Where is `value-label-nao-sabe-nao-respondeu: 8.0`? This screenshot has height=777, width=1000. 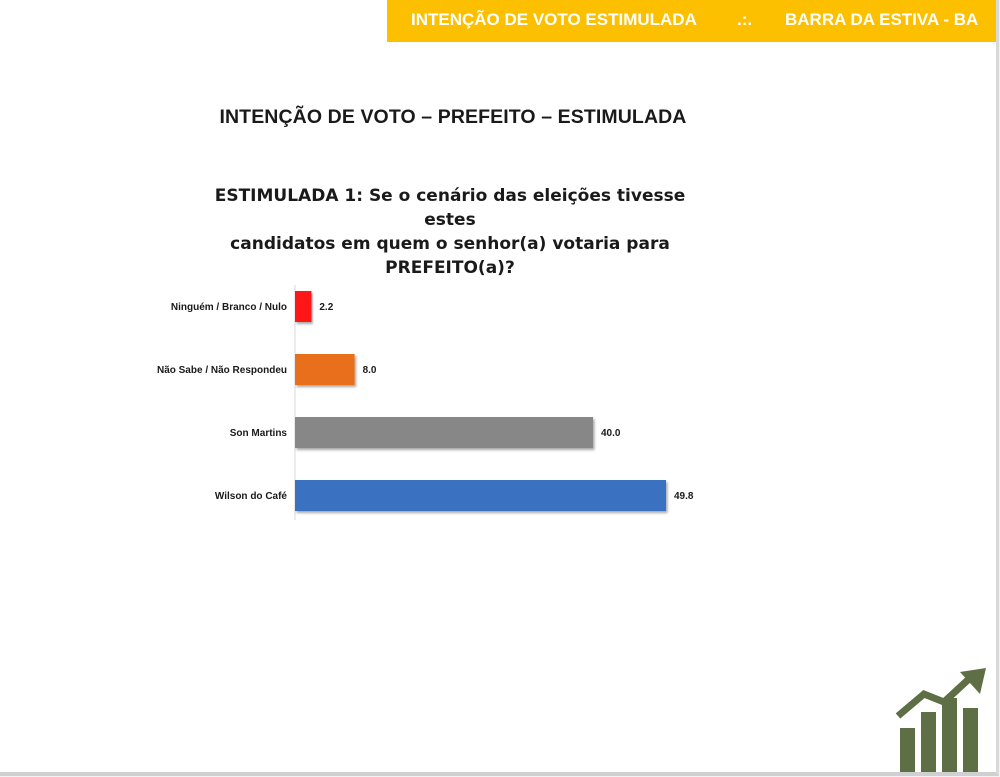 value-label-nao-sabe-nao-respondeu: 8.0 is located at coordinates (370, 370).